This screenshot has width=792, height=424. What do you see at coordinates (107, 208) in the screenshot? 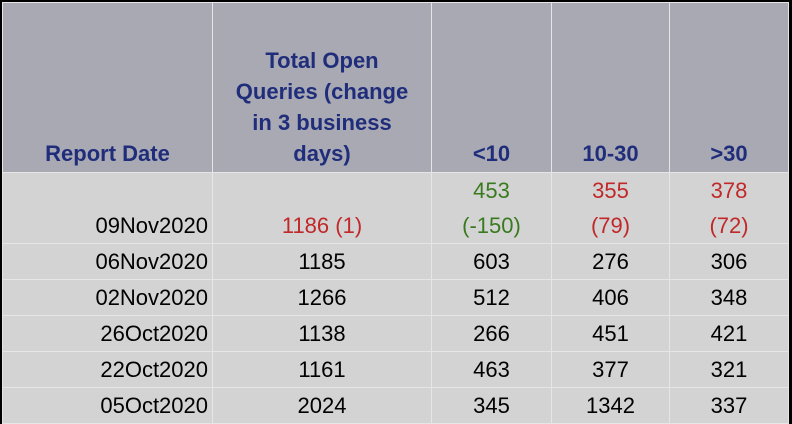
I see `report-date-cell: 09Nov2020` at bounding box center [107, 208].